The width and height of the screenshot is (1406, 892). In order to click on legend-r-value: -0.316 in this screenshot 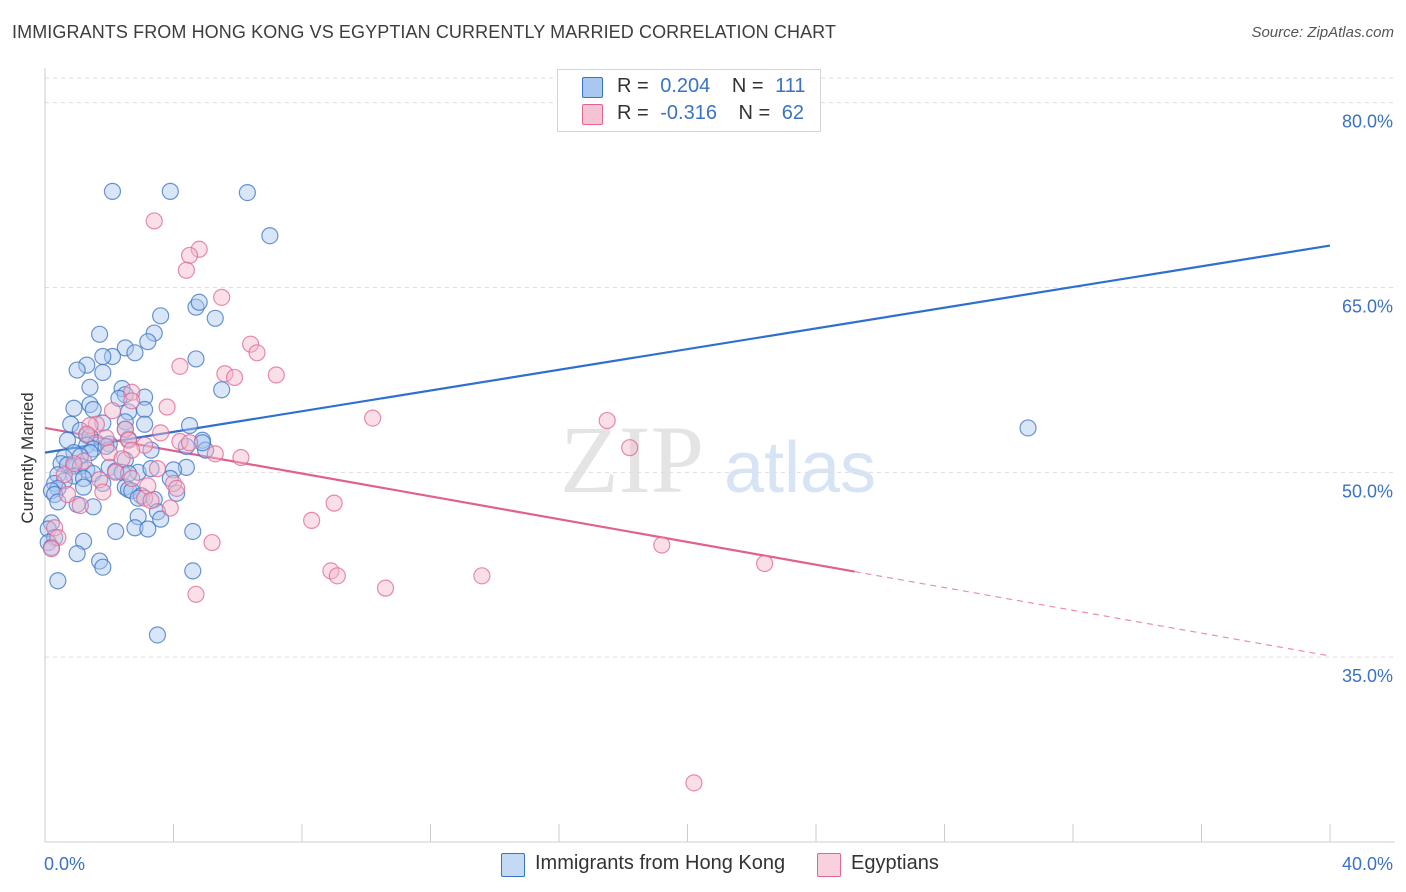, I will do `click(688, 113)`.